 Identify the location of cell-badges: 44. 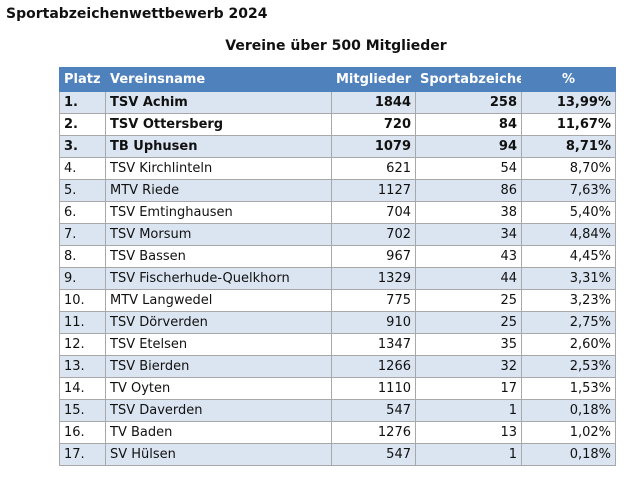
(468, 278).